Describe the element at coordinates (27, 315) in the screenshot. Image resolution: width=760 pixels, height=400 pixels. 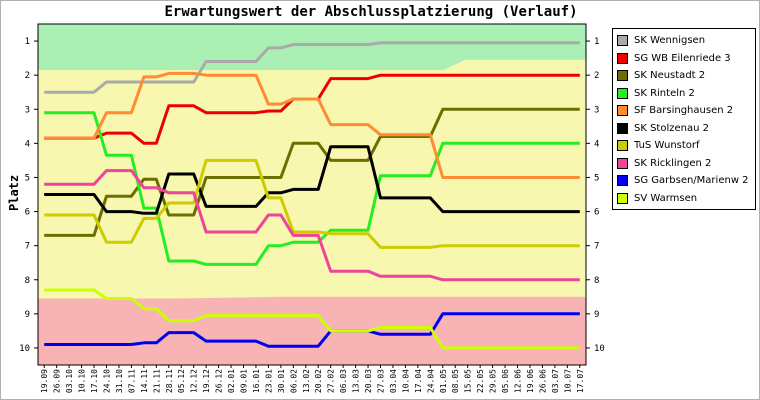
I see `y-tick-label-left: 9` at that location.